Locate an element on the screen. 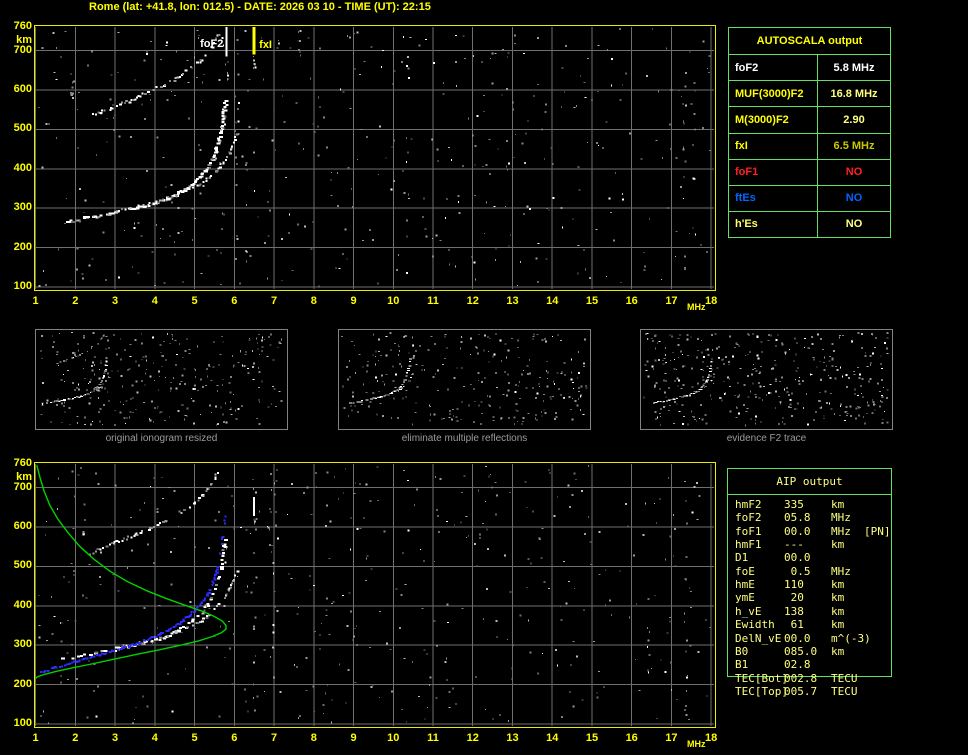 This screenshot has height=755, width=968. x-axis-tick: 18 is located at coordinates (711, 738).